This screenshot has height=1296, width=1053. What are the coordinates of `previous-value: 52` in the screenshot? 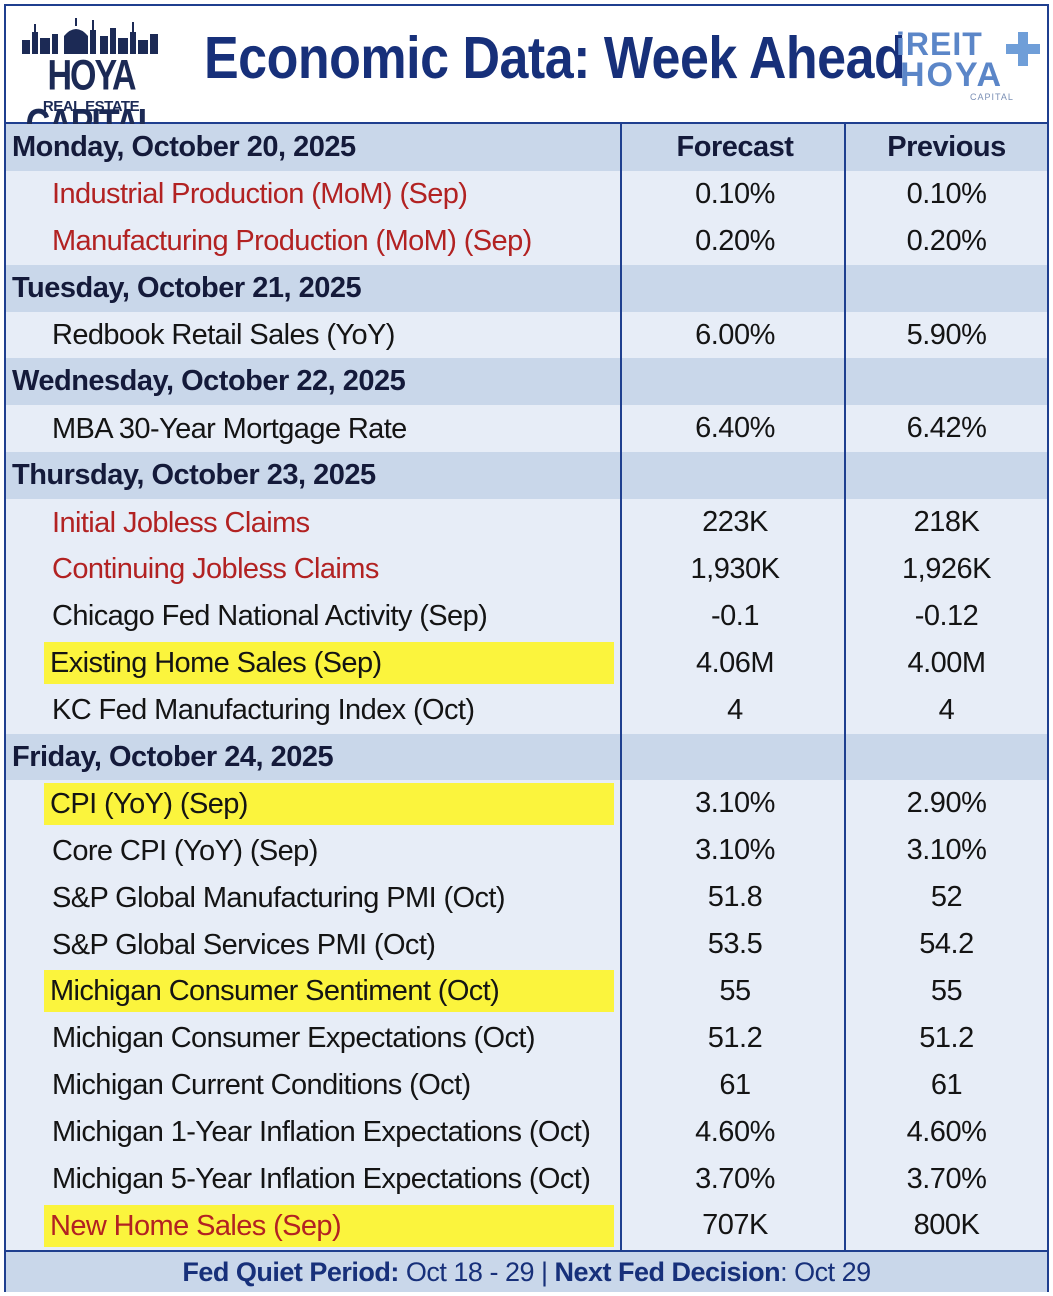 It's located at (946, 897).